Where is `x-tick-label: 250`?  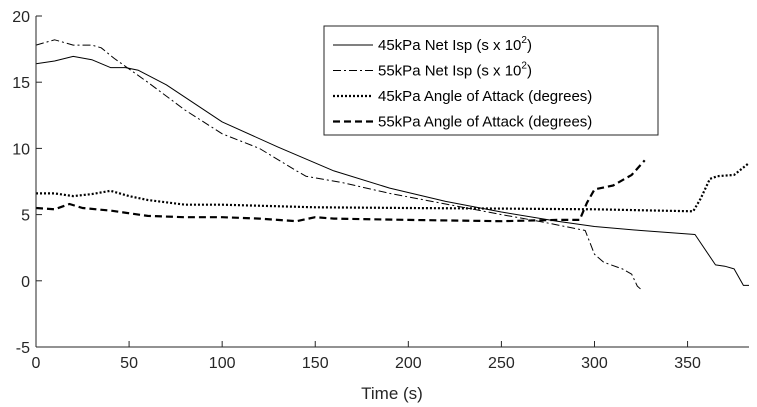 x-tick-label: 250 is located at coordinates (501, 363).